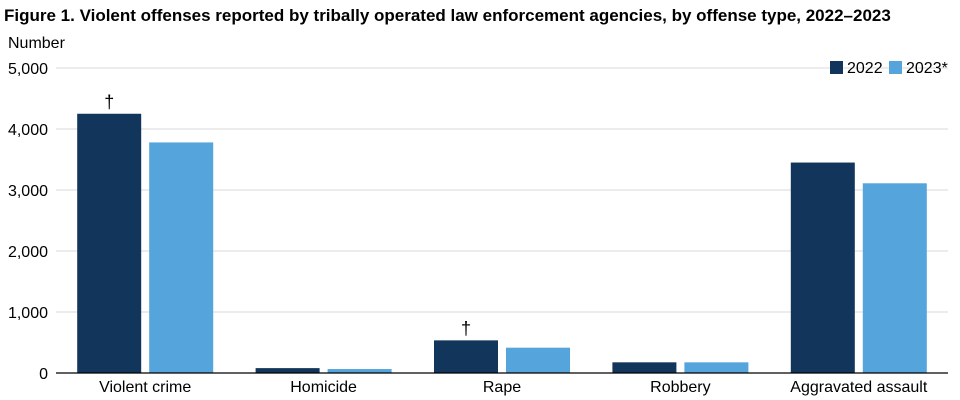 This screenshot has width=960, height=400. I want to click on bar-2022-aggravated-assault, so click(822, 267).